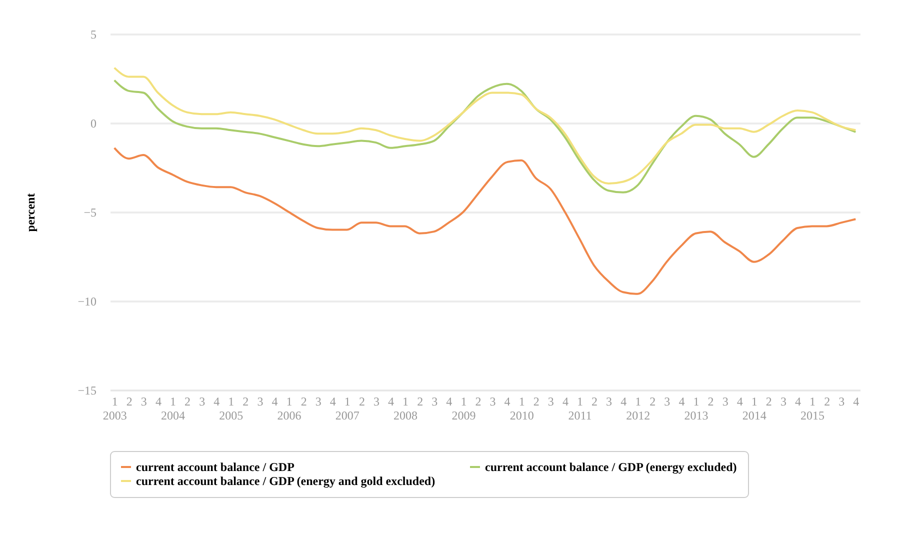 This screenshot has height=552, width=907. I want to click on x-tick-label: 1 2010, so click(522, 408).